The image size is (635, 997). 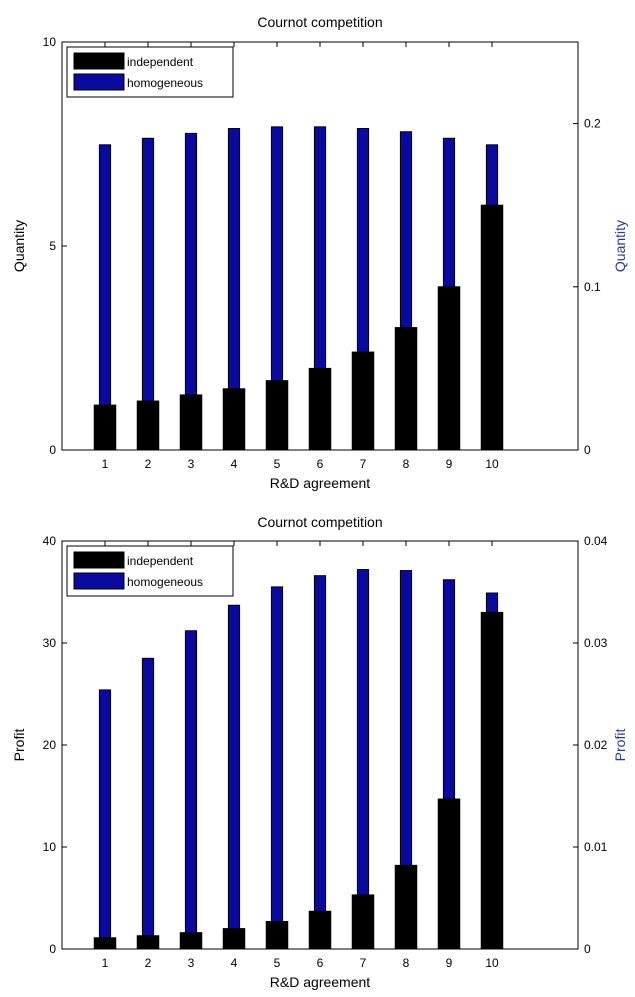 I want to click on y-right-tick-label: 0.01, so click(x=596, y=847).